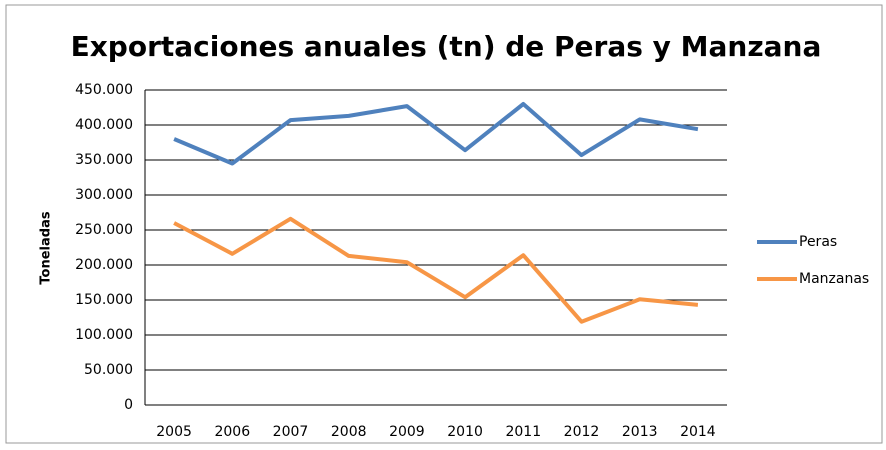 This screenshot has height=450, width=886. I want to click on legend-label: Manzanas, so click(834, 279).